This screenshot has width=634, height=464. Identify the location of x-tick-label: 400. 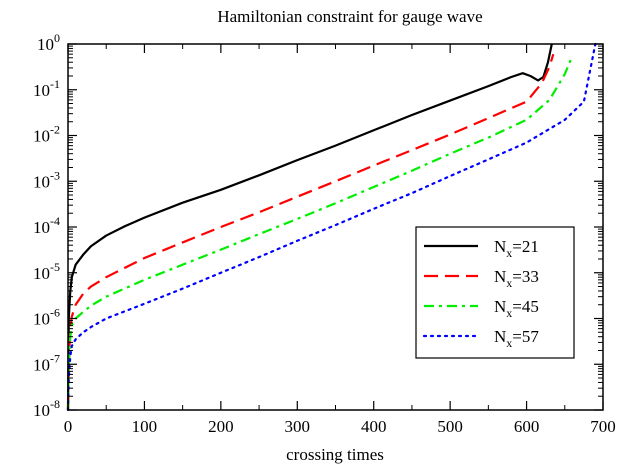
(374, 426).